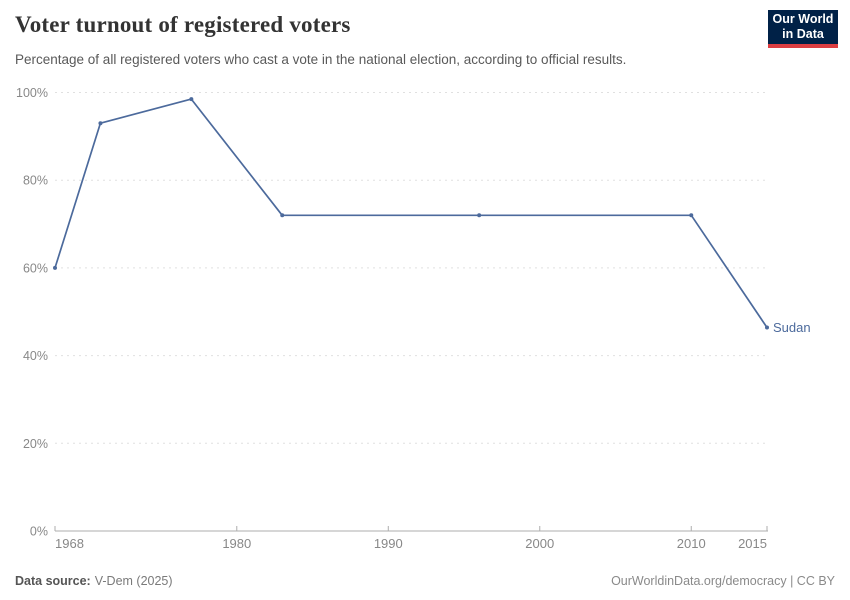 This screenshot has height=600, width=850. Describe the element at coordinates (191, 99) in the screenshot. I see `data-point-sudan-1977` at that location.